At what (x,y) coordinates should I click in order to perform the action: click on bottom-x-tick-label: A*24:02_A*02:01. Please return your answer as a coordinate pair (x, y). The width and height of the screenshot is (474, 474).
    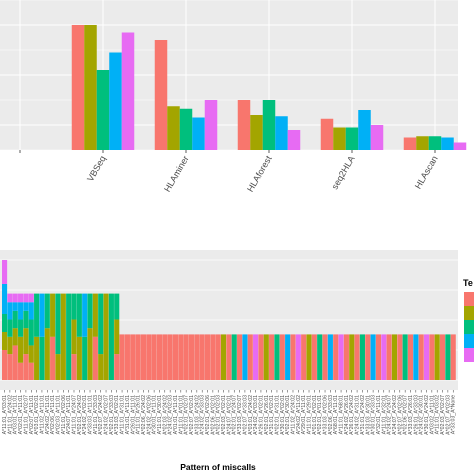
    Looking at the image, I should click on (85, 415).